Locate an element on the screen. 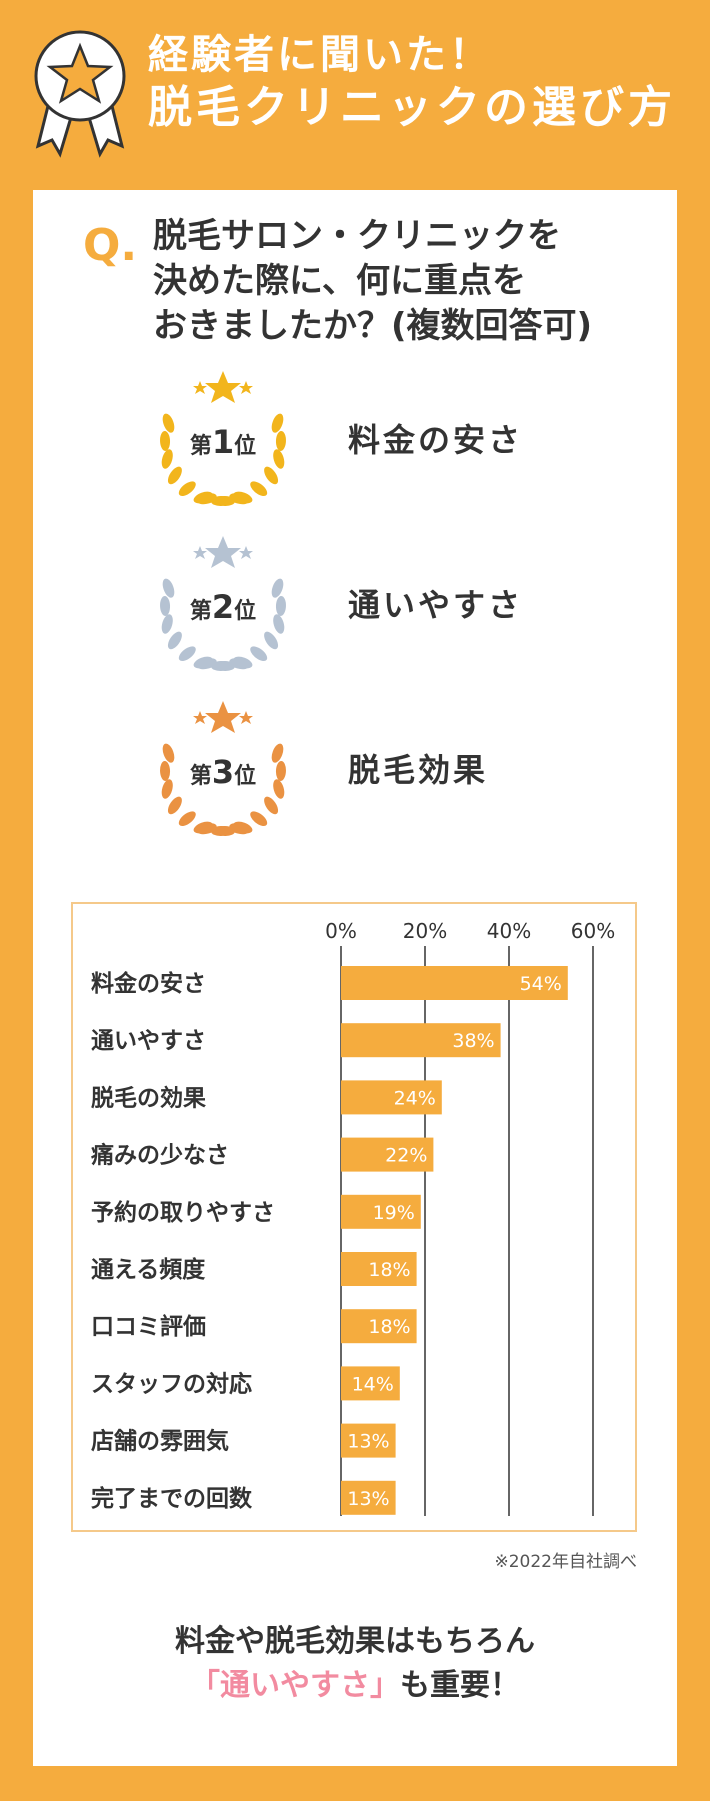 The width and height of the screenshot is (710, 1801). category-label: 口コミ評価 is located at coordinates (148, 1326).